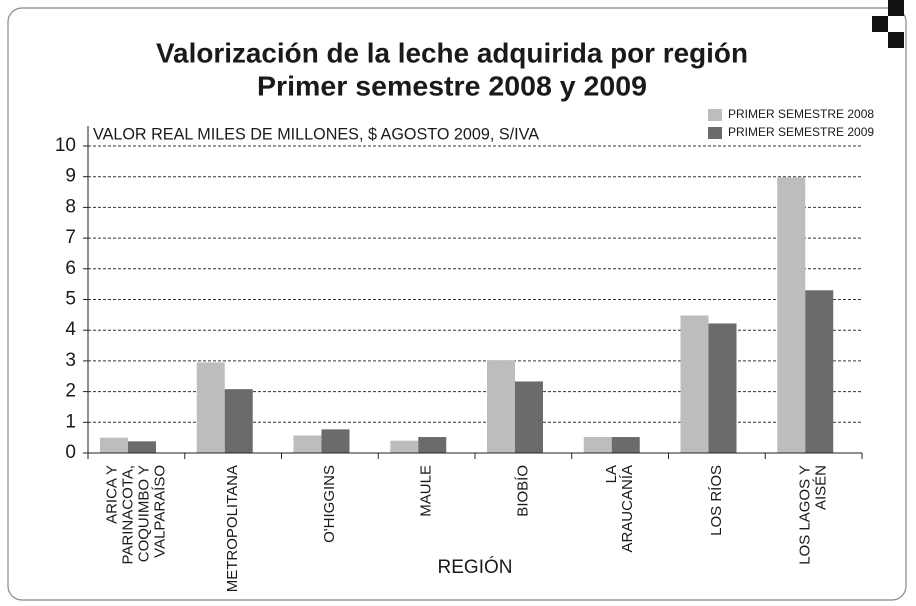  Describe the element at coordinates (70, 299) in the screenshot. I see `y-tick-label: 5` at that location.